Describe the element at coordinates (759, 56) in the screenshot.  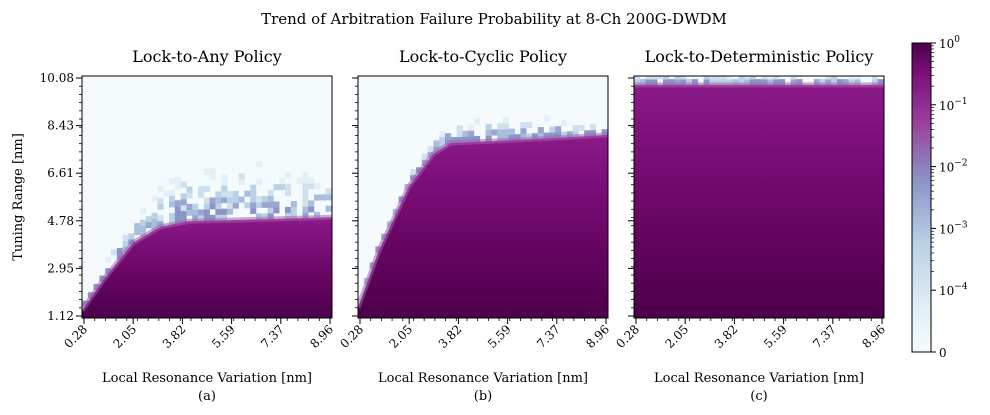
I see `panel-title: Lock-to-Deterministic Policy` at that location.